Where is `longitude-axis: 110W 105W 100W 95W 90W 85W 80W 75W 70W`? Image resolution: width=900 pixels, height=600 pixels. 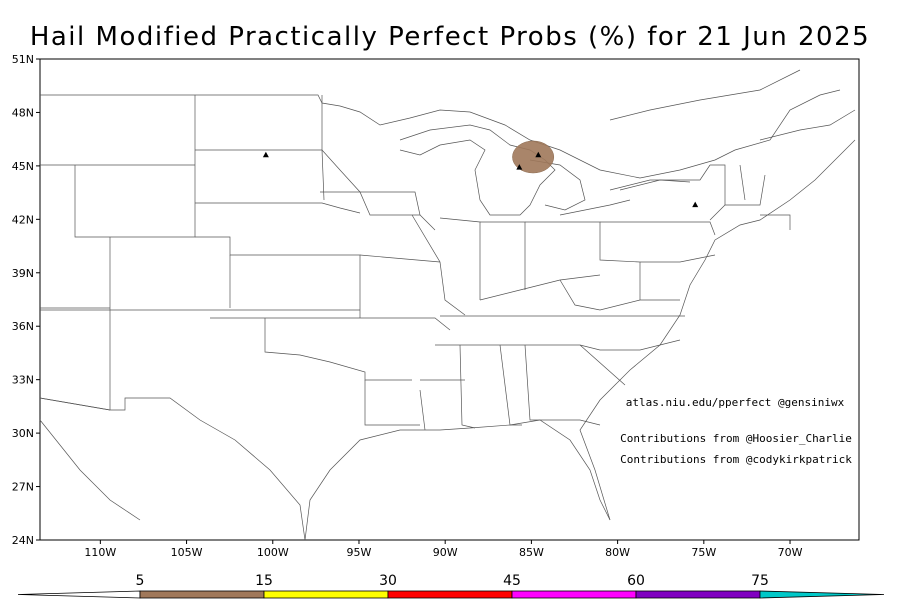 longitude-axis: 110W 105W 100W 95W 90W 85W 80W 75W 70W is located at coordinates (443, 549).